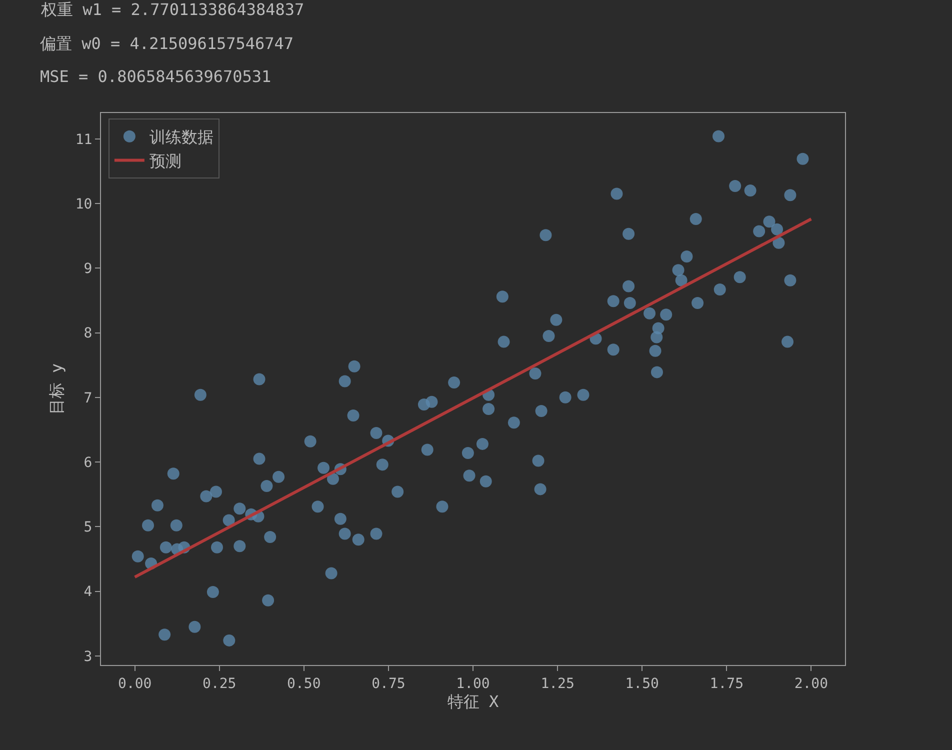 This screenshot has height=750, width=952. I want to click on y-tick-label: 7, so click(88, 398).